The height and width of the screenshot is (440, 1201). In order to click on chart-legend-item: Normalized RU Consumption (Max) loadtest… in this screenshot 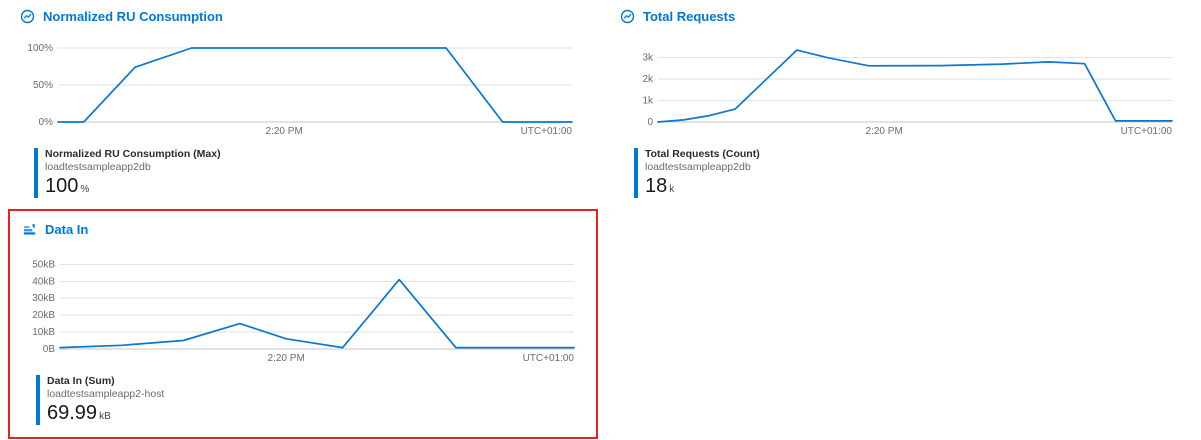, I will do `click(316, 173)`.